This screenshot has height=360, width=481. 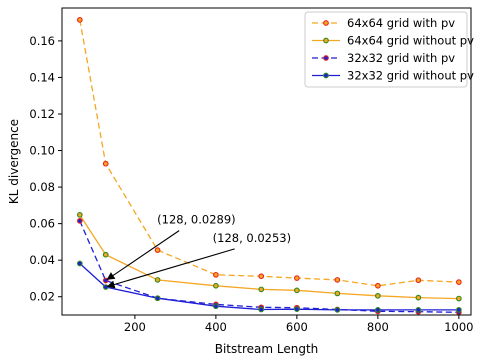 I want to click on y-tick-label: 0.04, so click(x=42, y=260).